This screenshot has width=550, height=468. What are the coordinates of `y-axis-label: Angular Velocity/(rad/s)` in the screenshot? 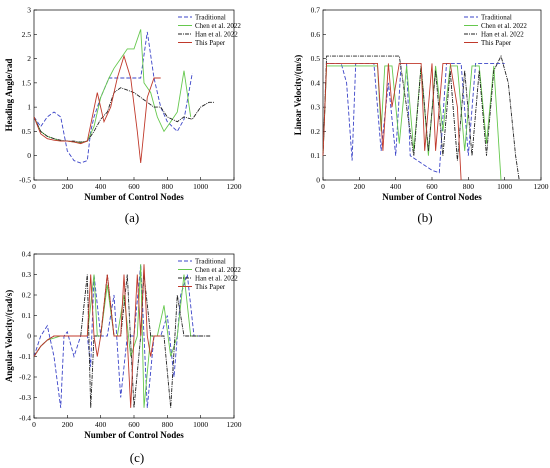 It's located at (9, 336).